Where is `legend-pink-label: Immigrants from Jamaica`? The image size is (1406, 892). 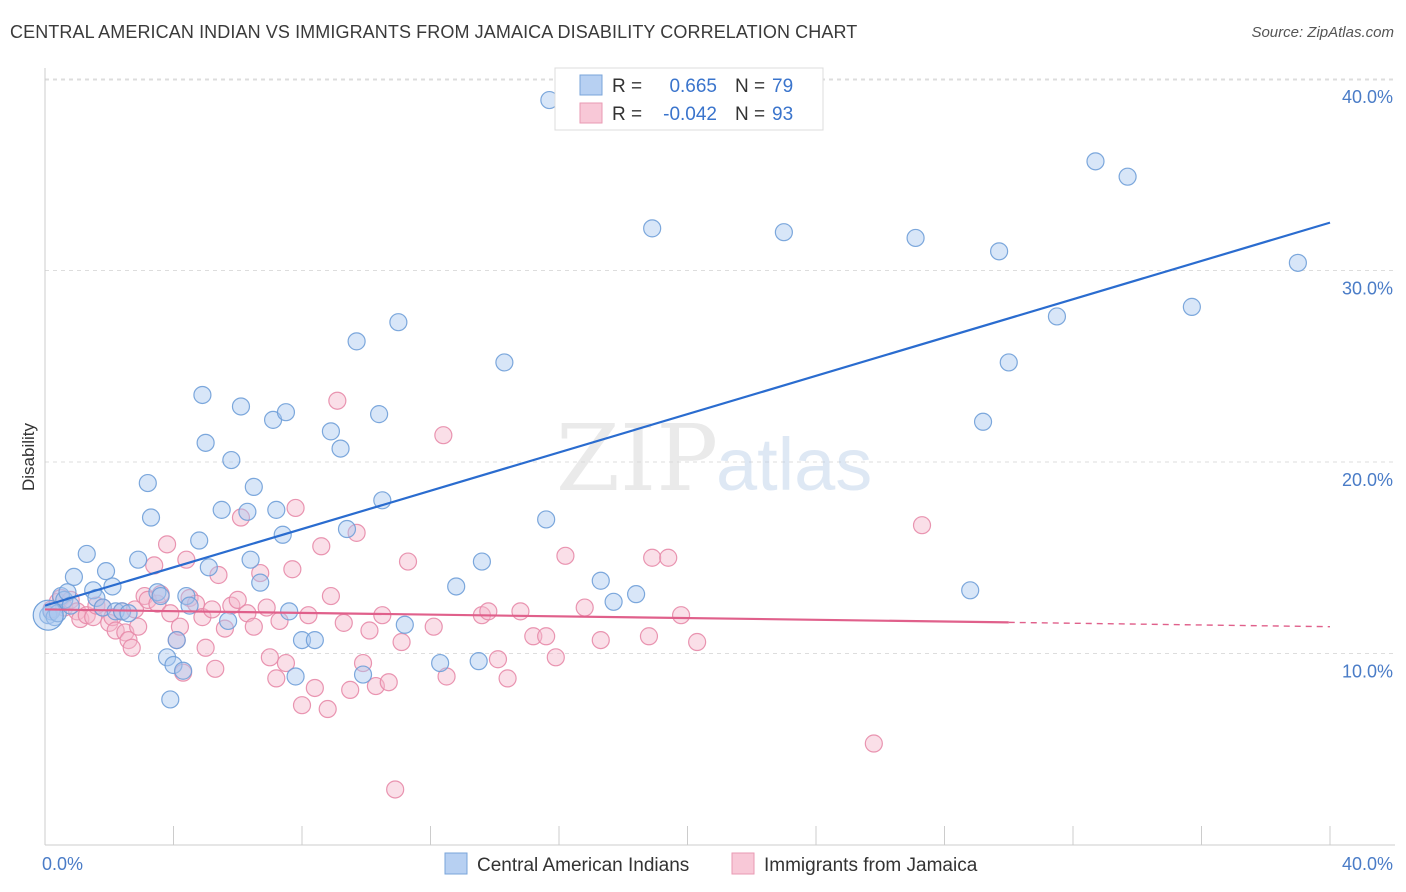 legend-pink-label: Immigrants from Jamaica is located at coordinates (871, 865).